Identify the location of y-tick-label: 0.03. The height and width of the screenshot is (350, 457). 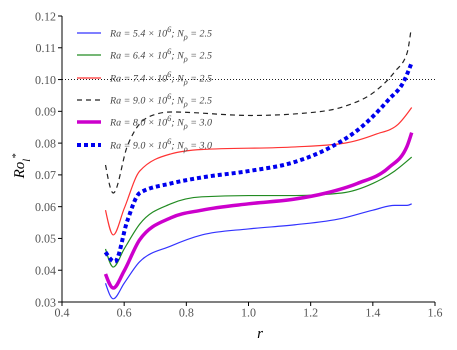
(45, 302).